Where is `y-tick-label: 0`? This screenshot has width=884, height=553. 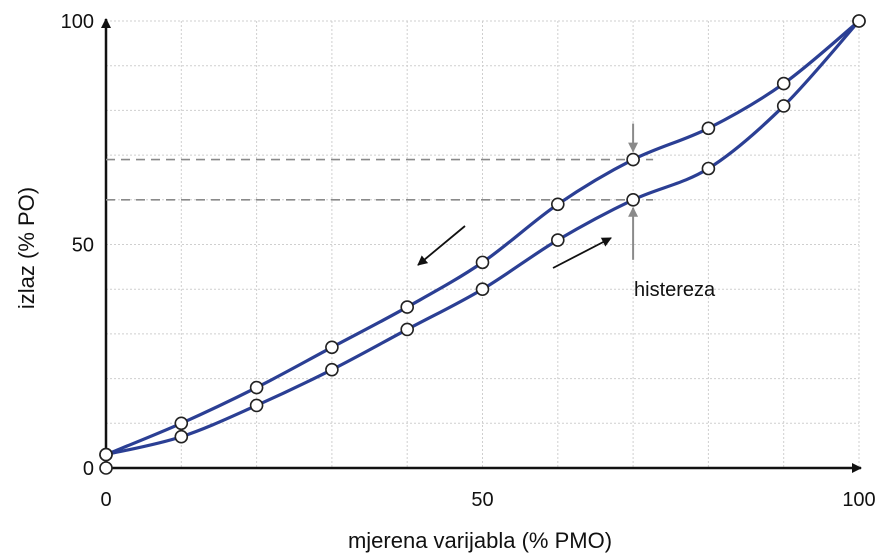 y-tick-label: 0 is located at coordinates (88, 469).